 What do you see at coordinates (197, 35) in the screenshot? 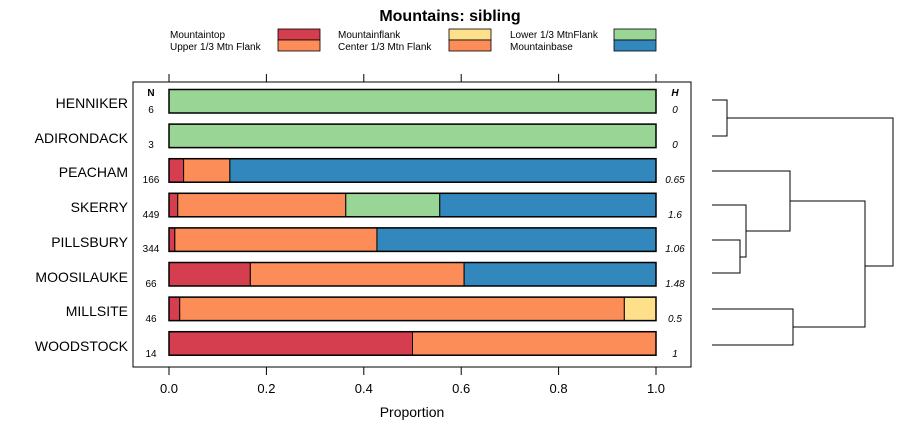
I see `legend-label: Mountaintop` at bounding box center [197, 35].